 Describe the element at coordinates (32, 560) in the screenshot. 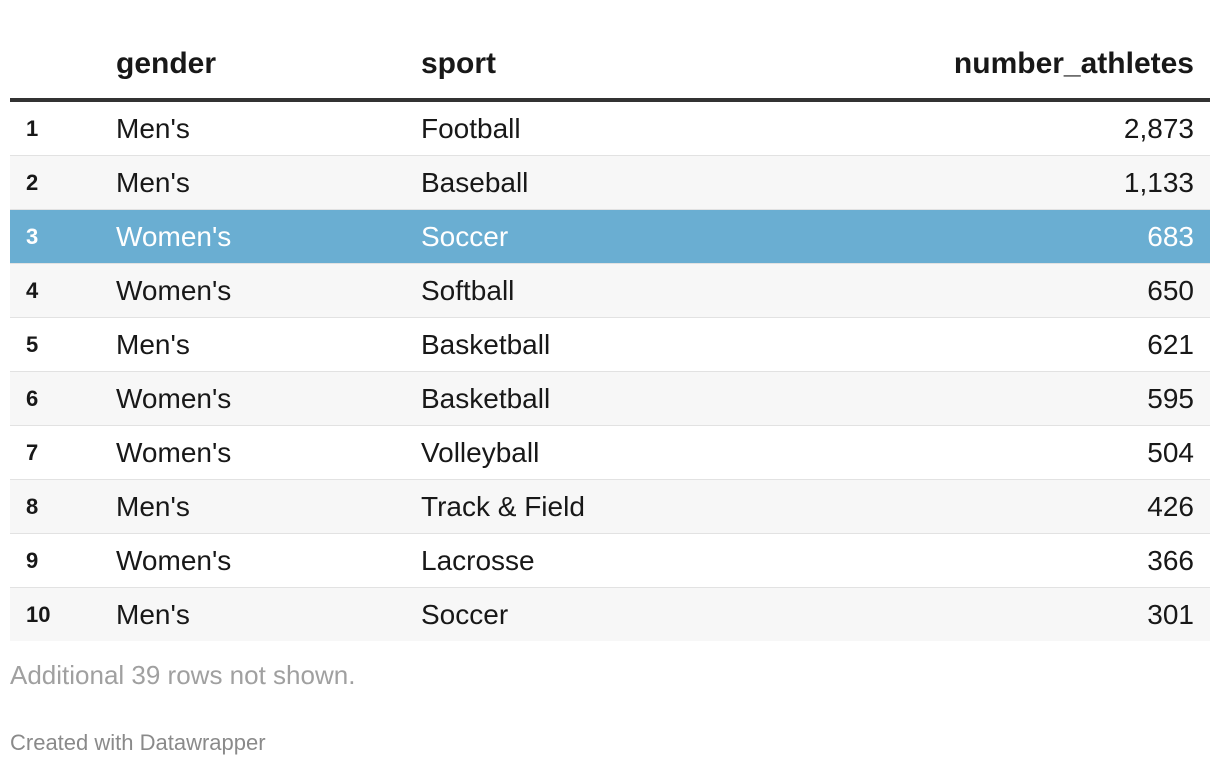

I see `row-index: 9` at that location.